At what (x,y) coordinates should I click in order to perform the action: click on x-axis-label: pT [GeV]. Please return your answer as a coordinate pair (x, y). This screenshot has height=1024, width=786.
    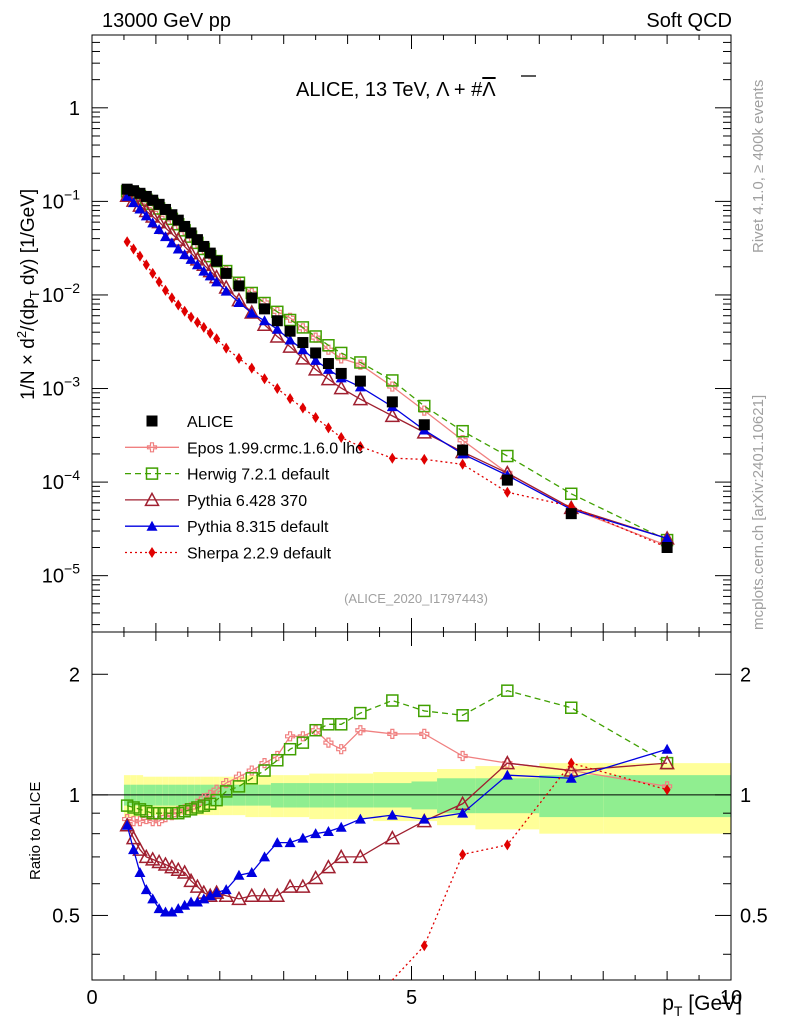
    Looking at the image, I should click on (702, 1005).